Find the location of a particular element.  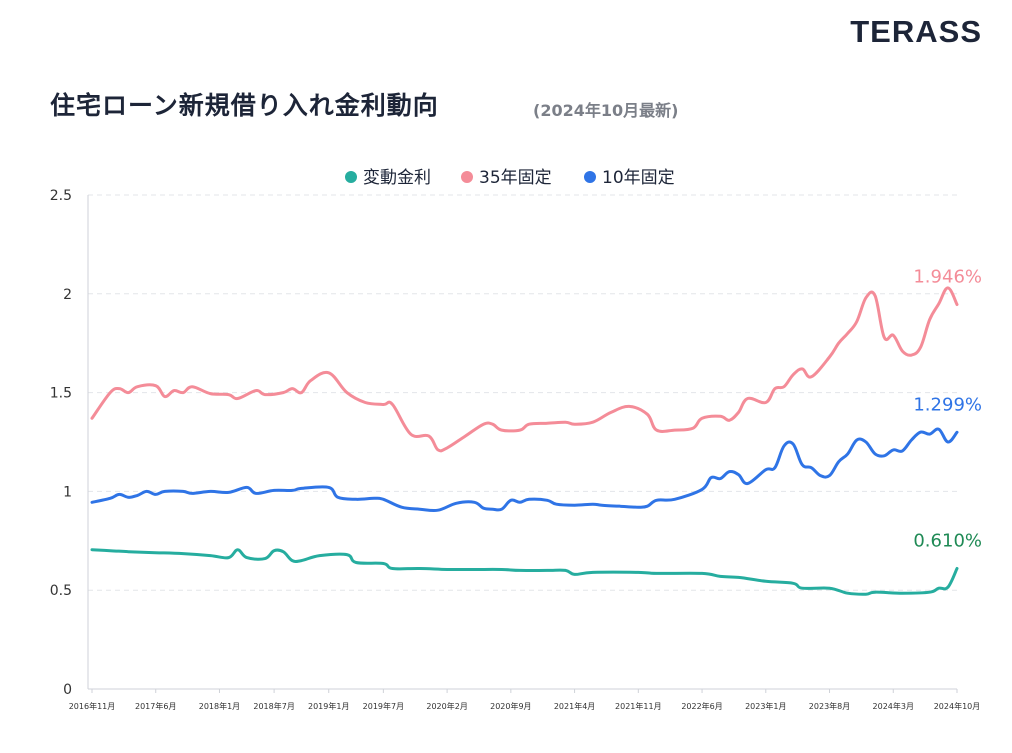

legend-dot-fixed35 is located at coordinates (467, 177).